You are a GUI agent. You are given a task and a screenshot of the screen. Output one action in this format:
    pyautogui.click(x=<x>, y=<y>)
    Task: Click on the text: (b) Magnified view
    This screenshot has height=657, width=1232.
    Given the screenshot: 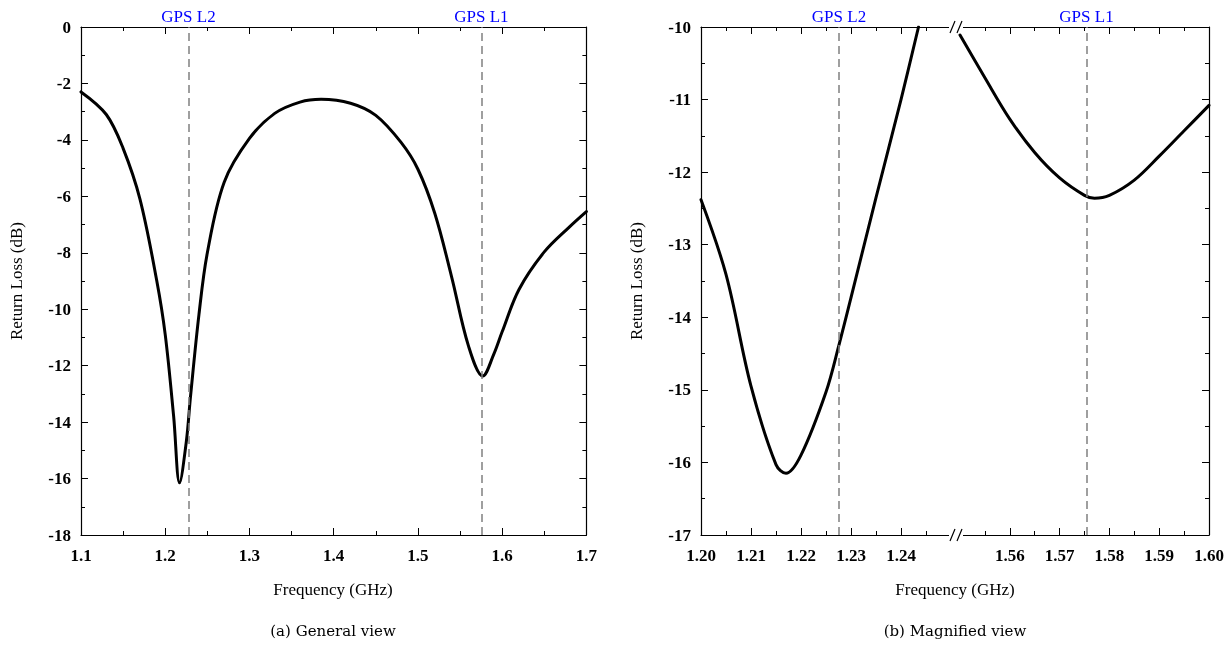 What is the action you would take?
    pyautogui.click(x=955, y=631)
    